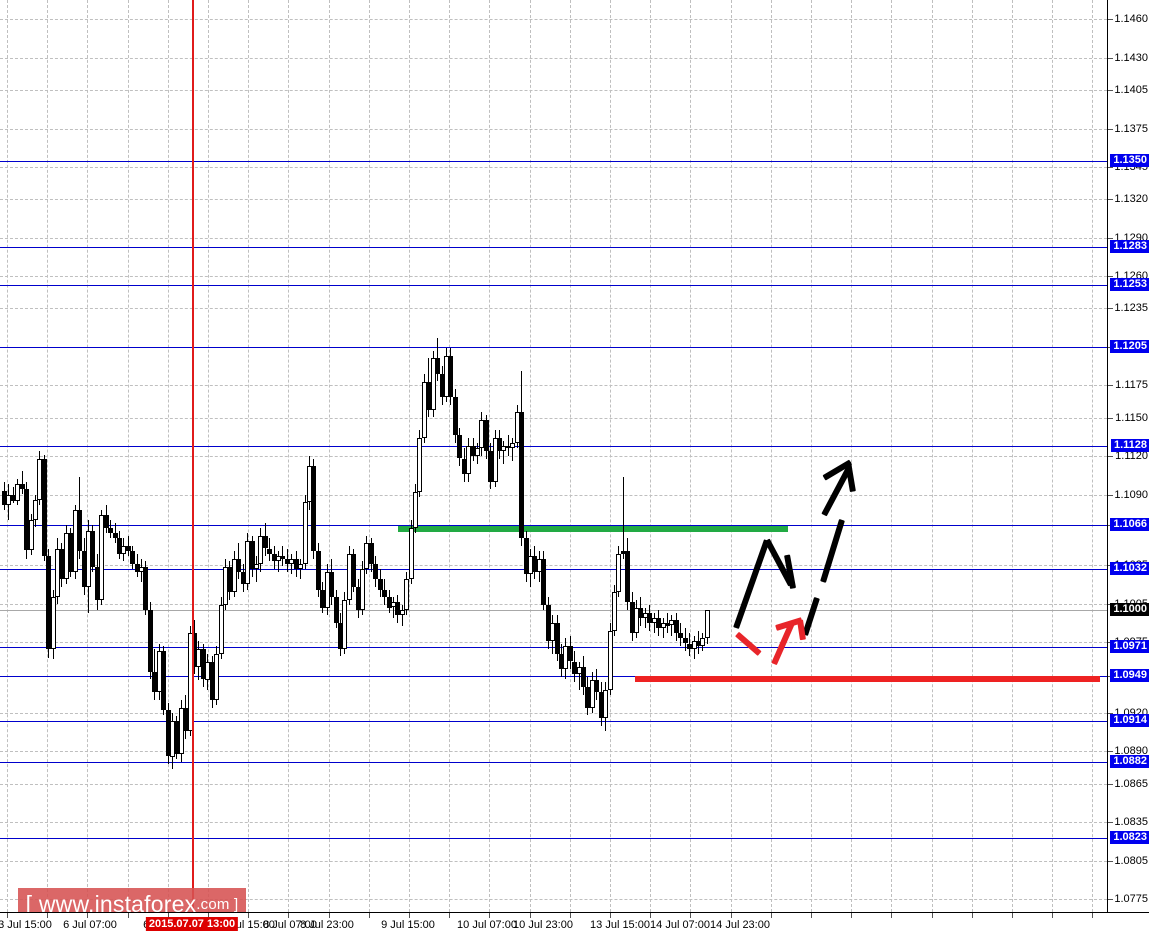  What do you see at coordinates (1129, 647) in the screenshot?
I see `level-price-label: 1.0971` at bounding box center [1129, 647].